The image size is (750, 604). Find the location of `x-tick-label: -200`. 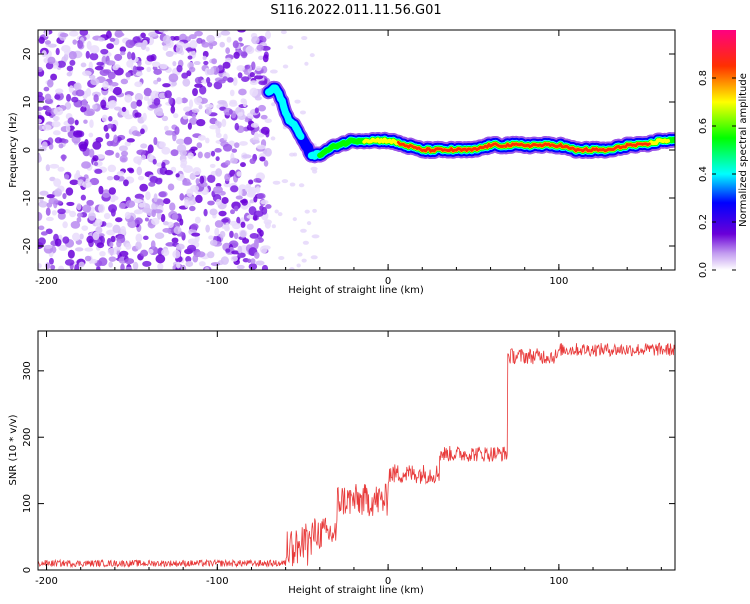

x-tick-label: -200 is located at coordinates (46, 581).